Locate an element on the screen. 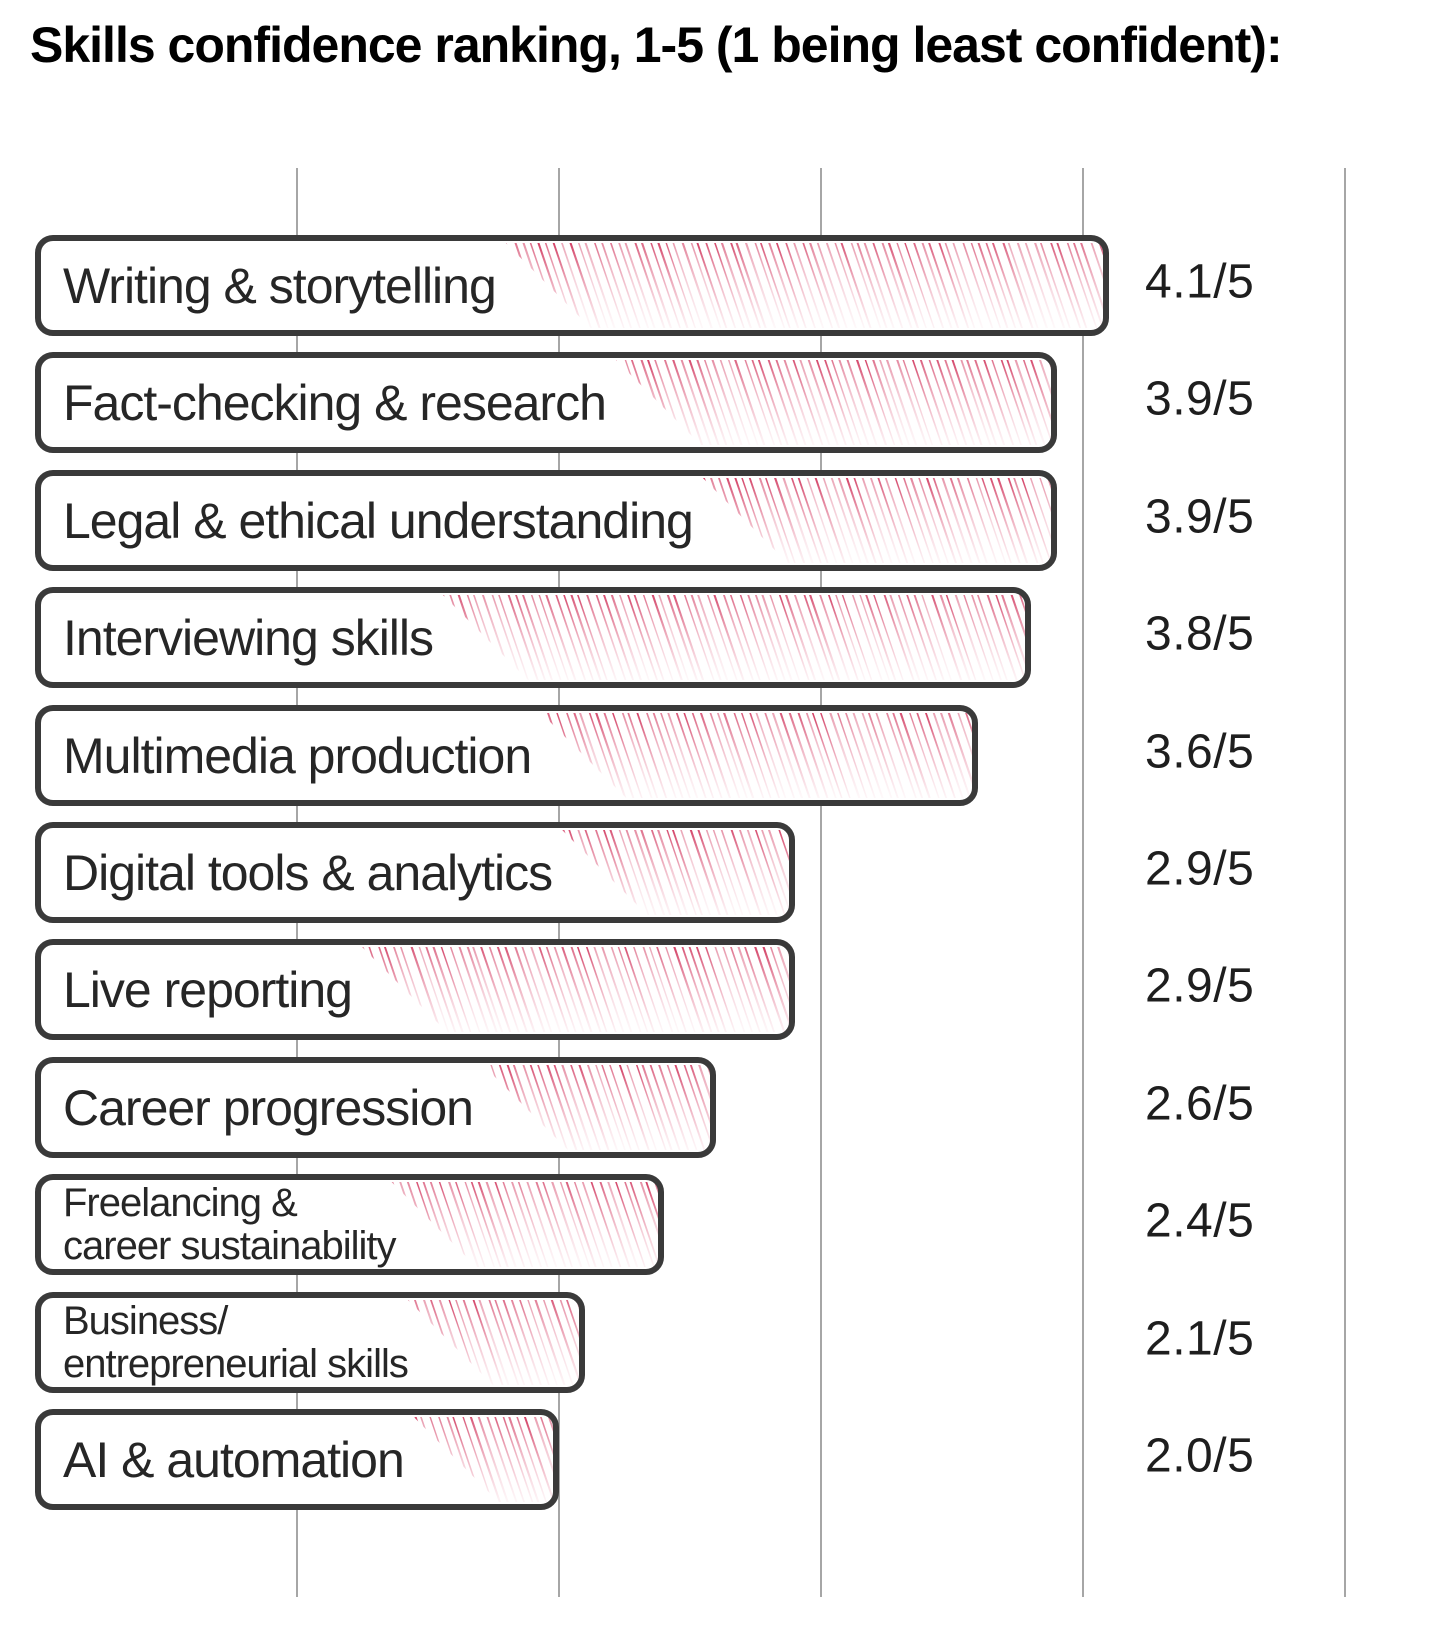 The image size is (1456, 1638). bar-label: AI & automation is located at coordinates (234, 1459).